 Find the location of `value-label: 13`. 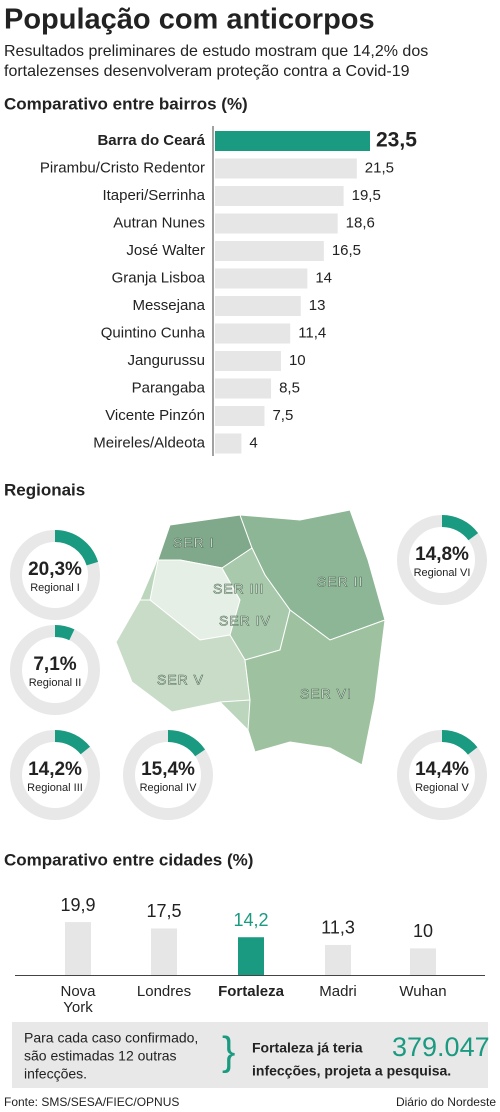

value-label: 13 is located at coordinates (317, 305).